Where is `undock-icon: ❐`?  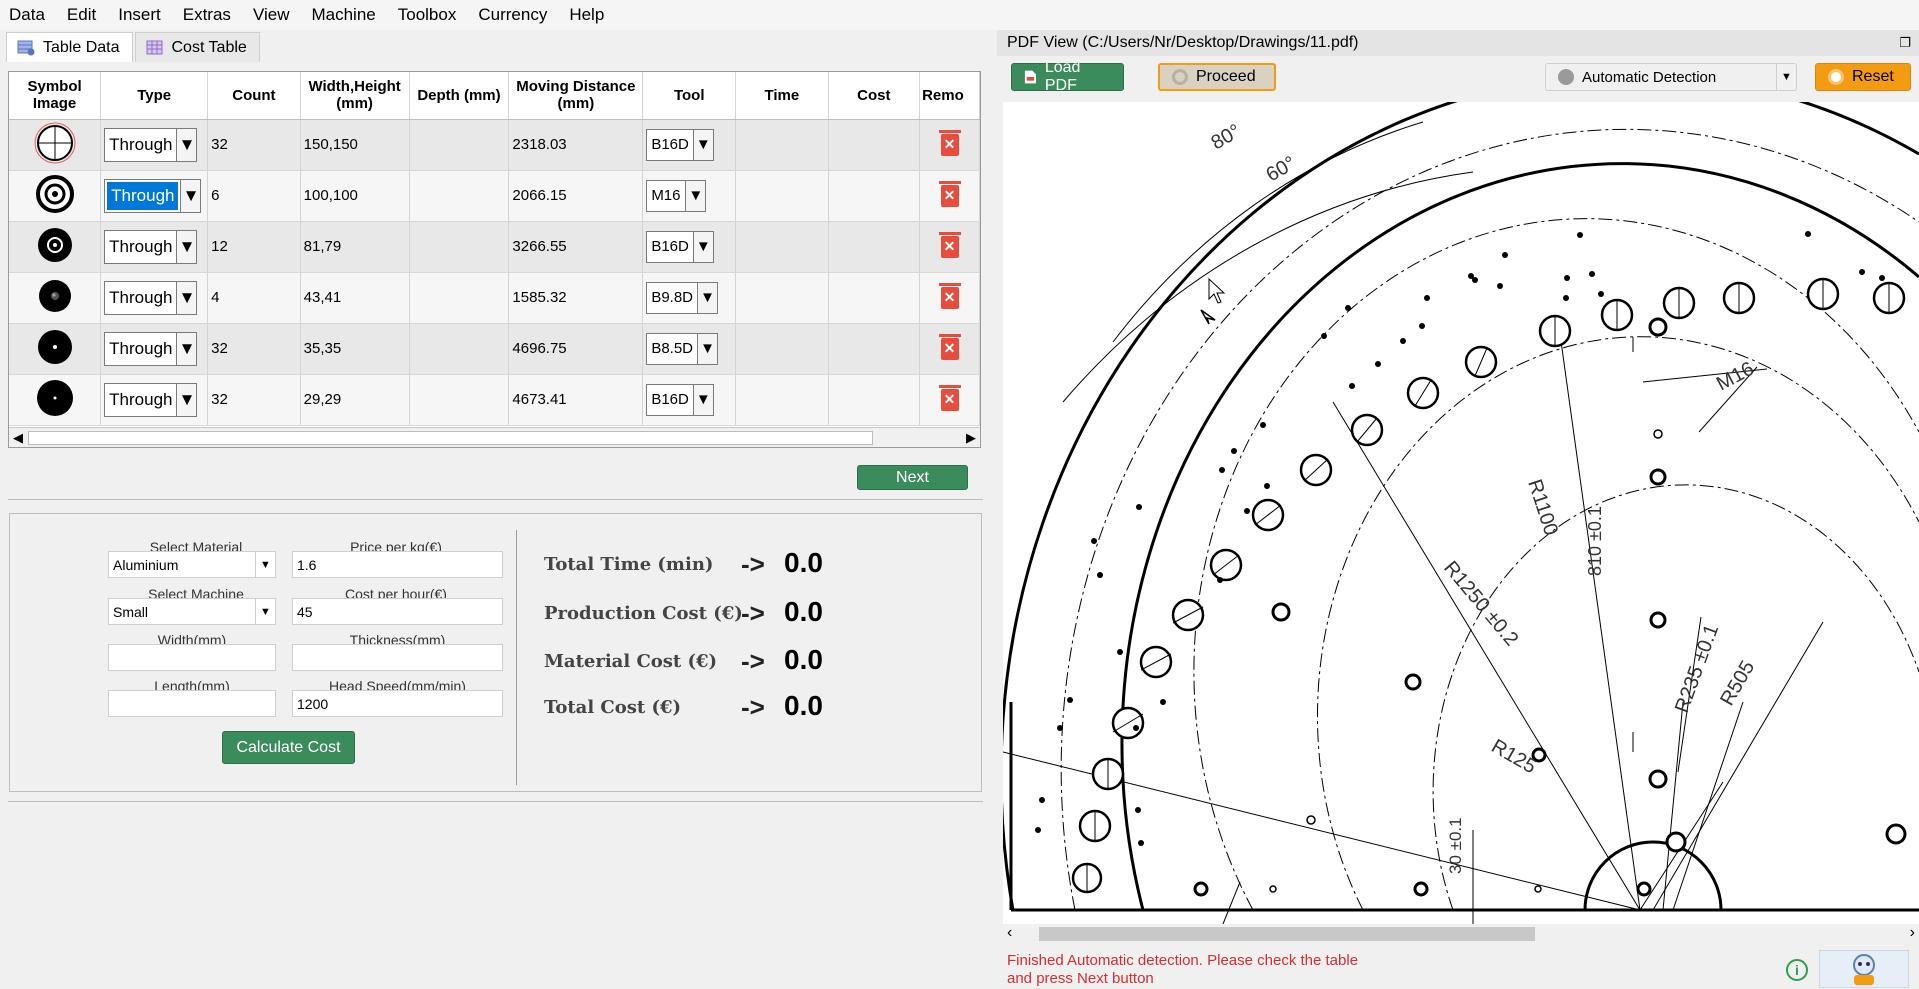 undock-icon: ❐ is located at coordinates (1905, 42).